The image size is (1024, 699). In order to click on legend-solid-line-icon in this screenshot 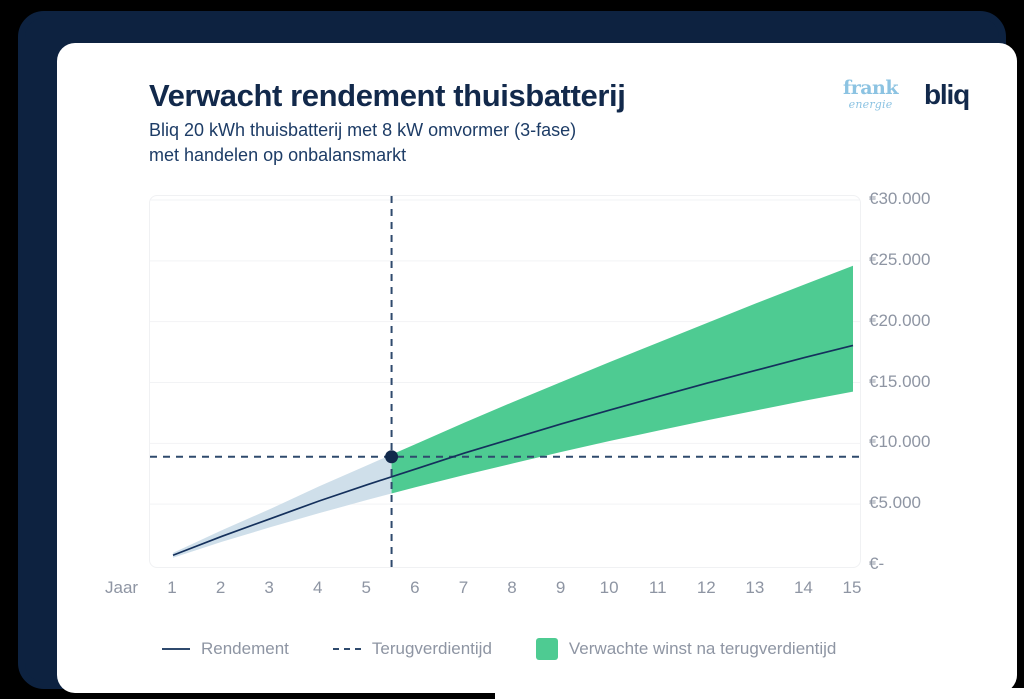, I will do `click(176, 649)`.